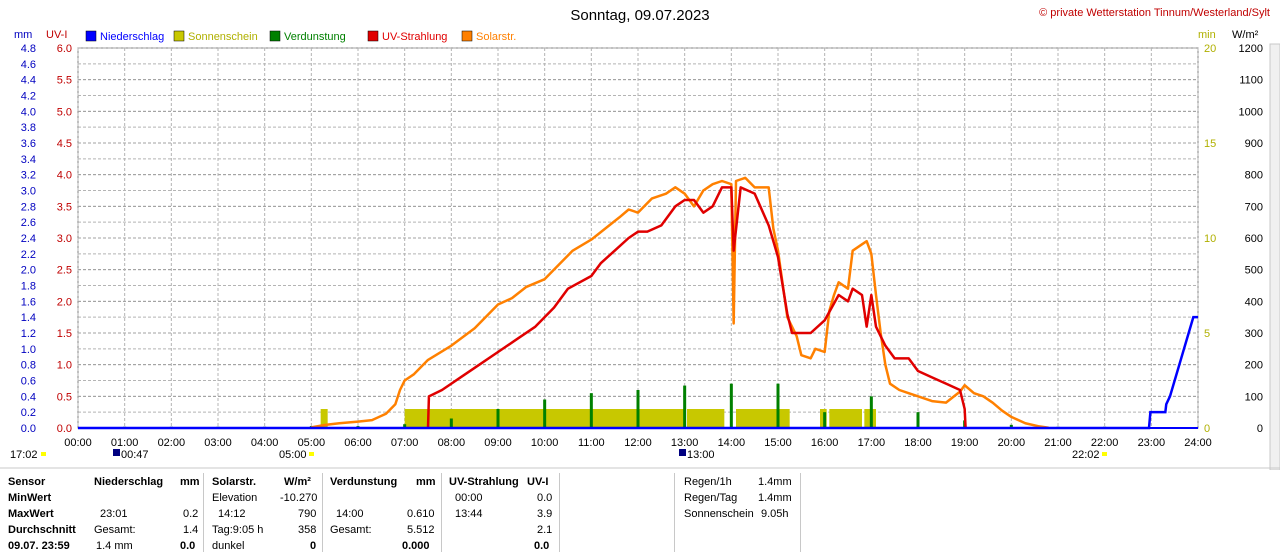  Describe the element at coordinates (1254, 176) in the screenshot. I see `tick-label-wm2: 800` at that location.